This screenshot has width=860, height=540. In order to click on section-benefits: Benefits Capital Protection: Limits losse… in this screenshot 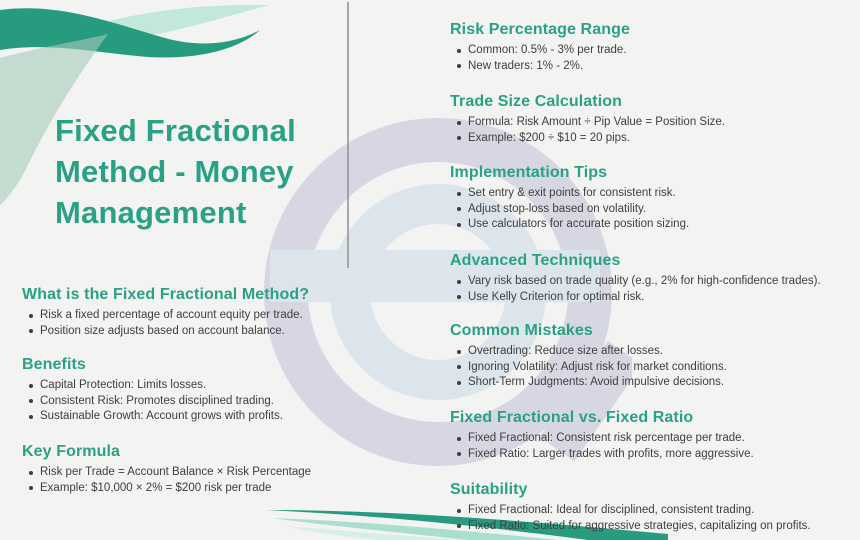, I will do `click(228, 390)`.